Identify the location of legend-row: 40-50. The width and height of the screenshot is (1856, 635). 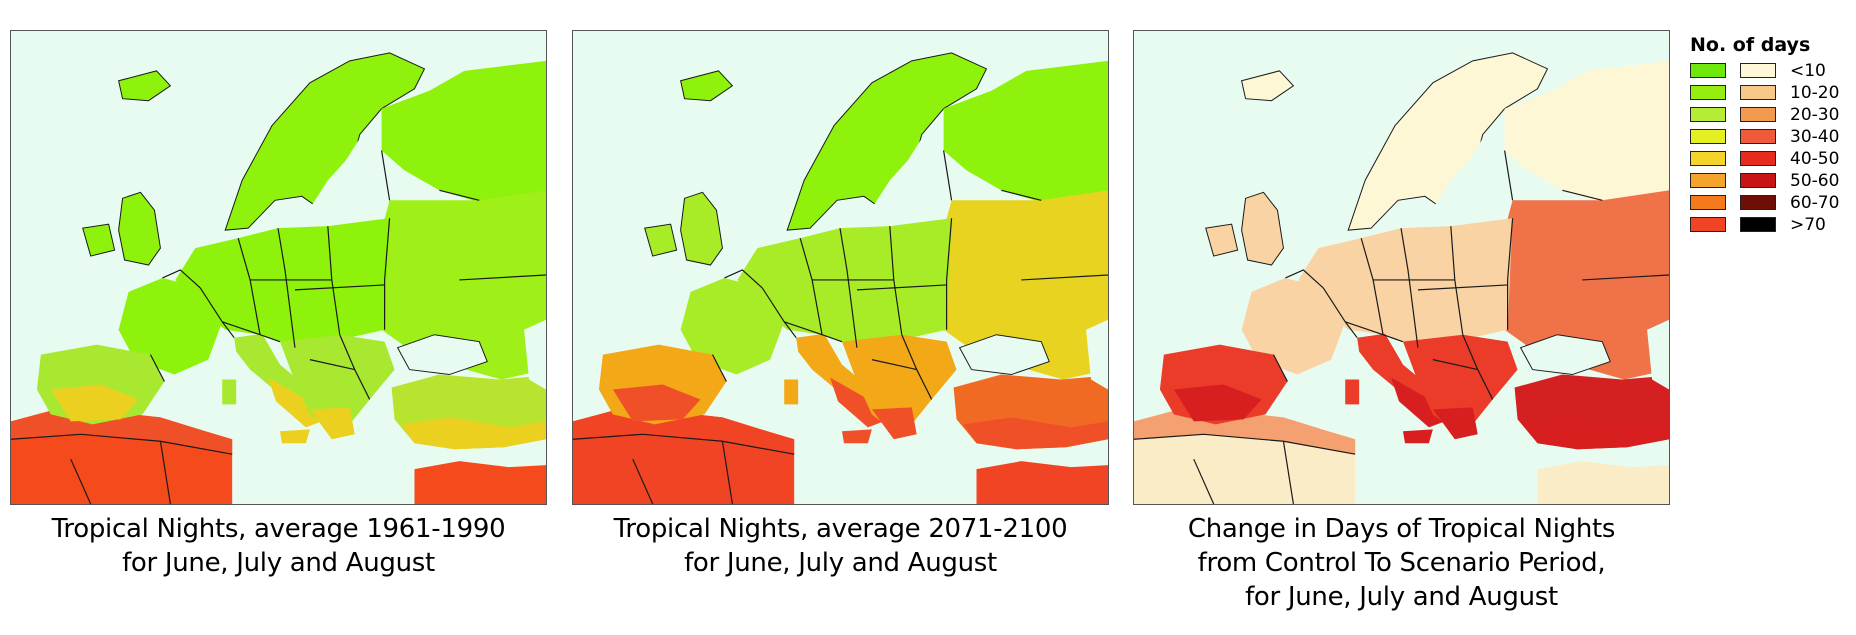
(1770, 160).